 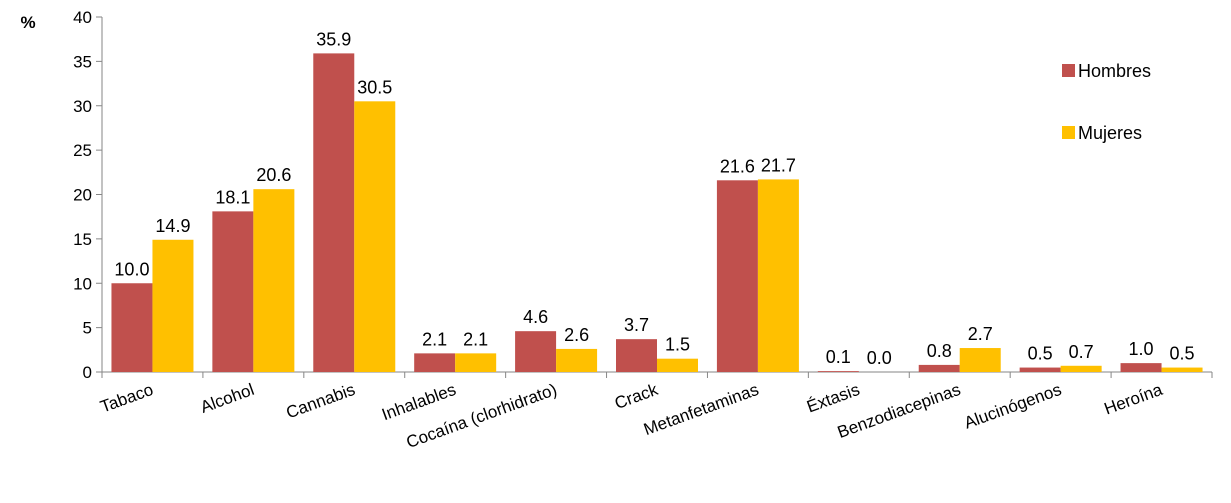 I want to click on bar-mujeres-cannabis, so click(x=375, y=236).